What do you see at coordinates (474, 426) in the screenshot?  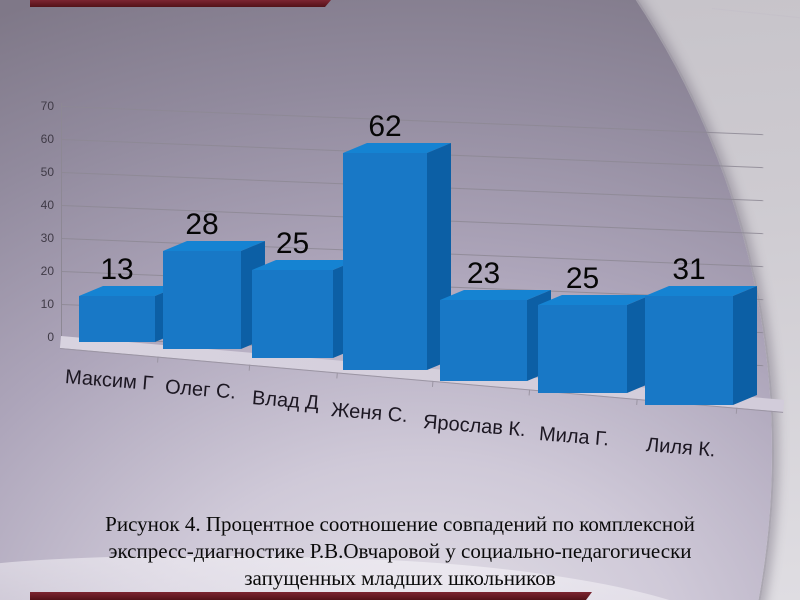 I see `category-label: Ярослав К.` at bounding box center [474, 426].